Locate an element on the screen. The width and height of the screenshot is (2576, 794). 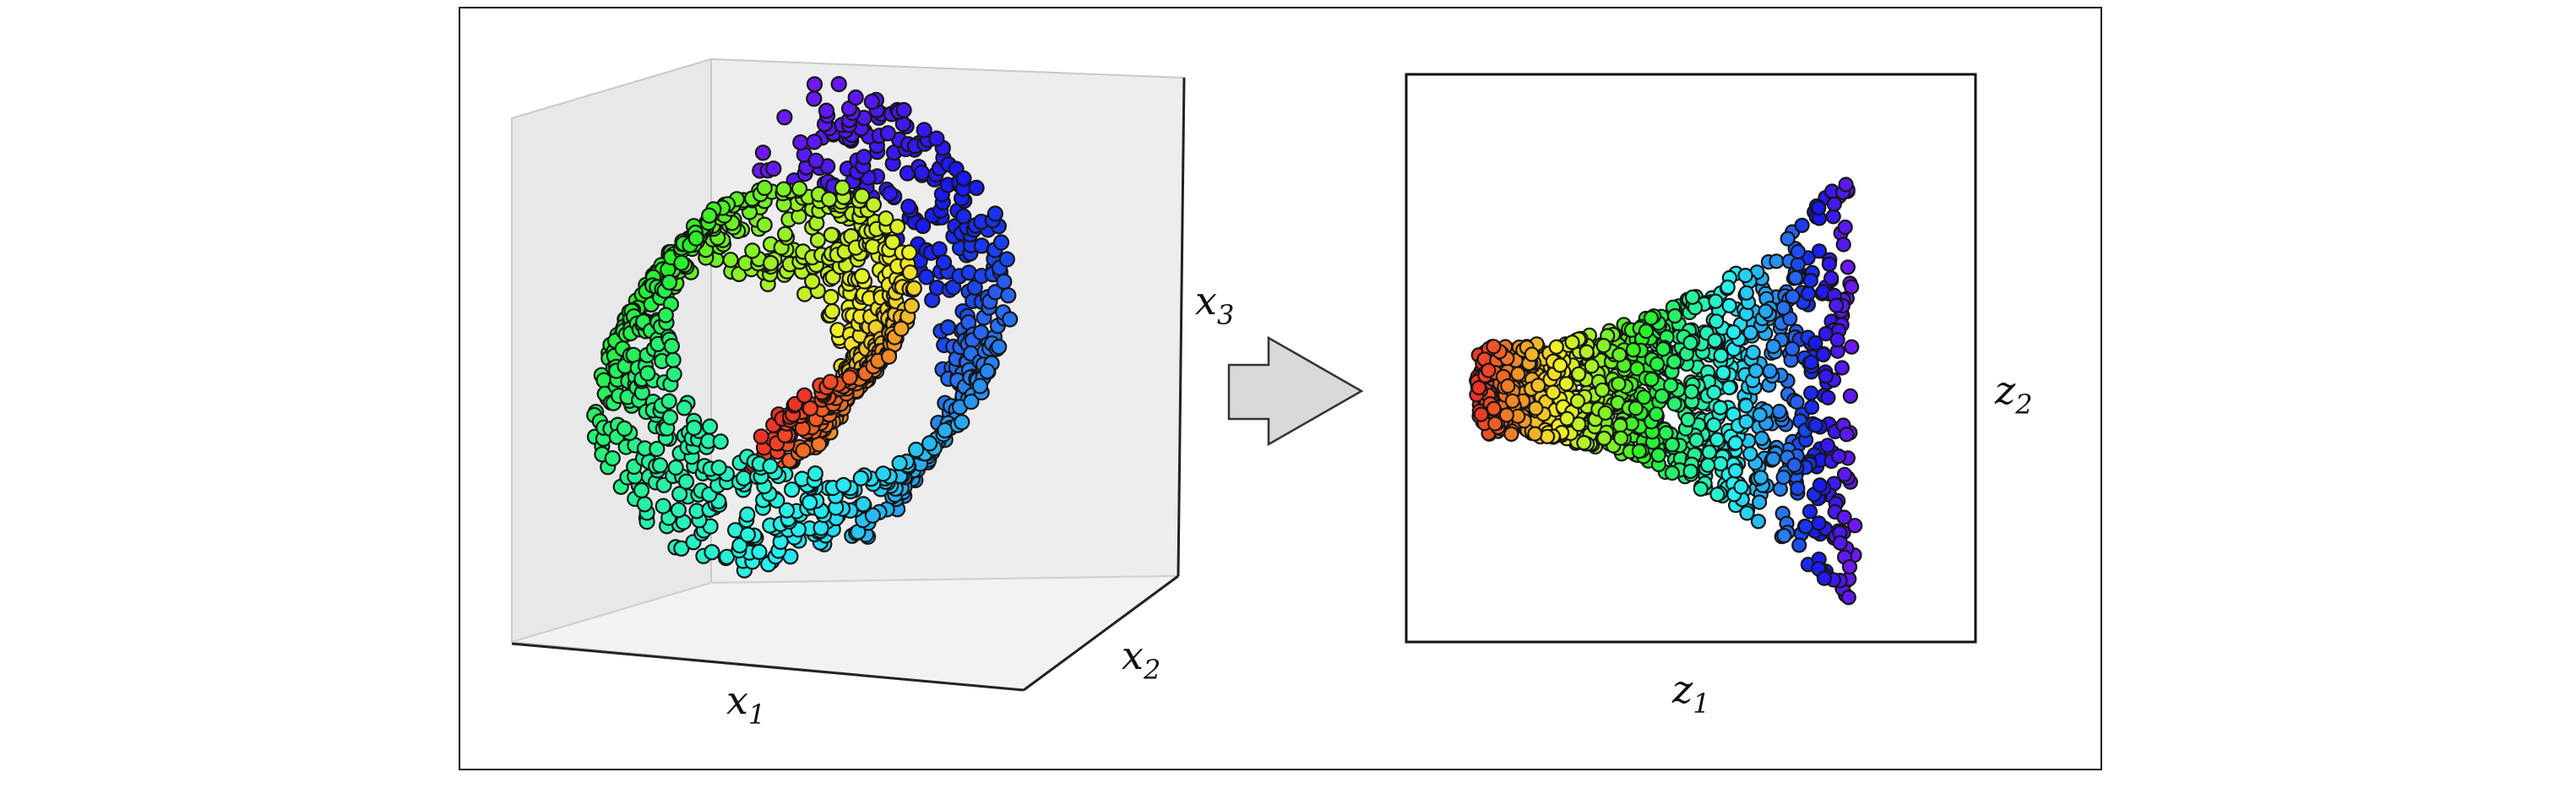
z2-subscript: 2 is located at coordinates (2023, 405).